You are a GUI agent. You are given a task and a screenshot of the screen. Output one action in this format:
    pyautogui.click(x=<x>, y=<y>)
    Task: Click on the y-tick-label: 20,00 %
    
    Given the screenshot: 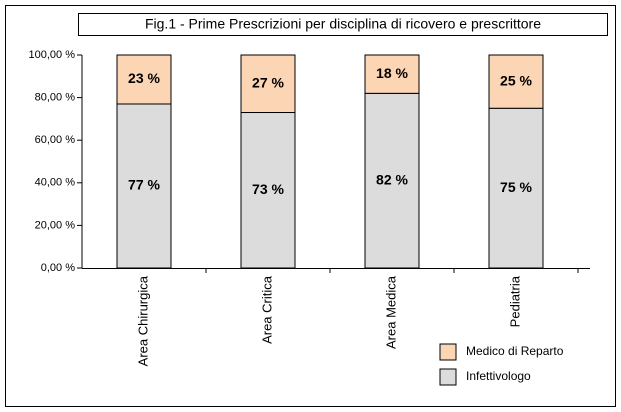 What is the action you would take?
    pyautogui.click(x=55, y=225)
    